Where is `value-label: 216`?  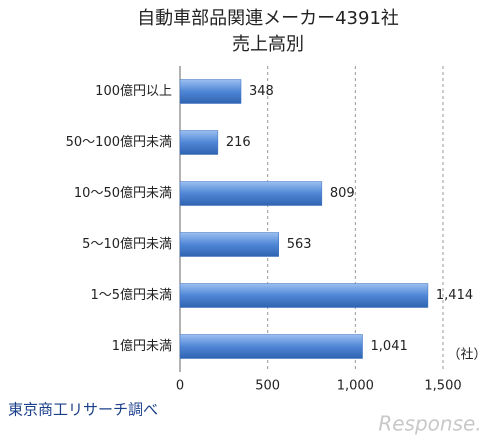 value-label: 216 is located at coordinates (238, 142).